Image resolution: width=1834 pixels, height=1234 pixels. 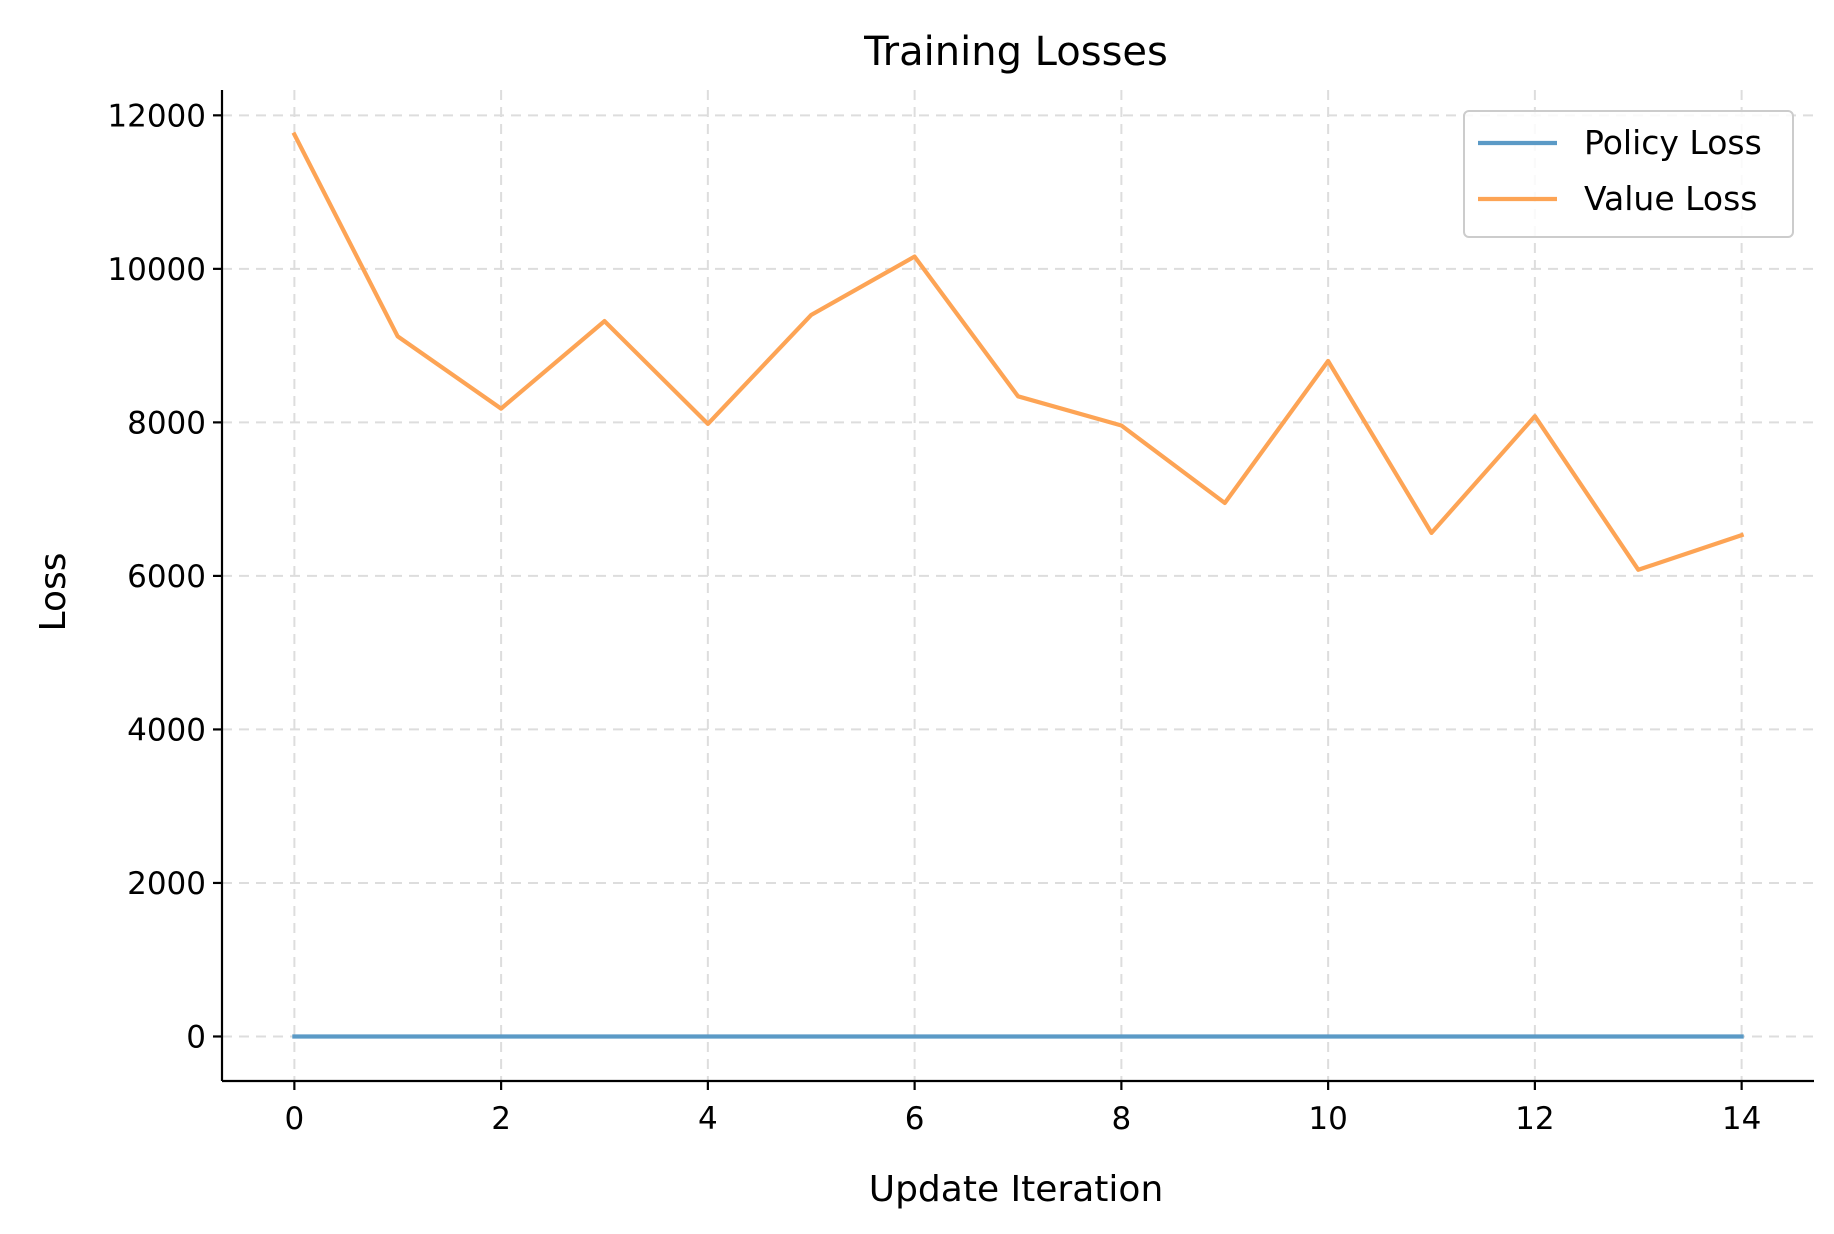 I want to click on x-tick-label: 0, so click(x=294, y=1119).